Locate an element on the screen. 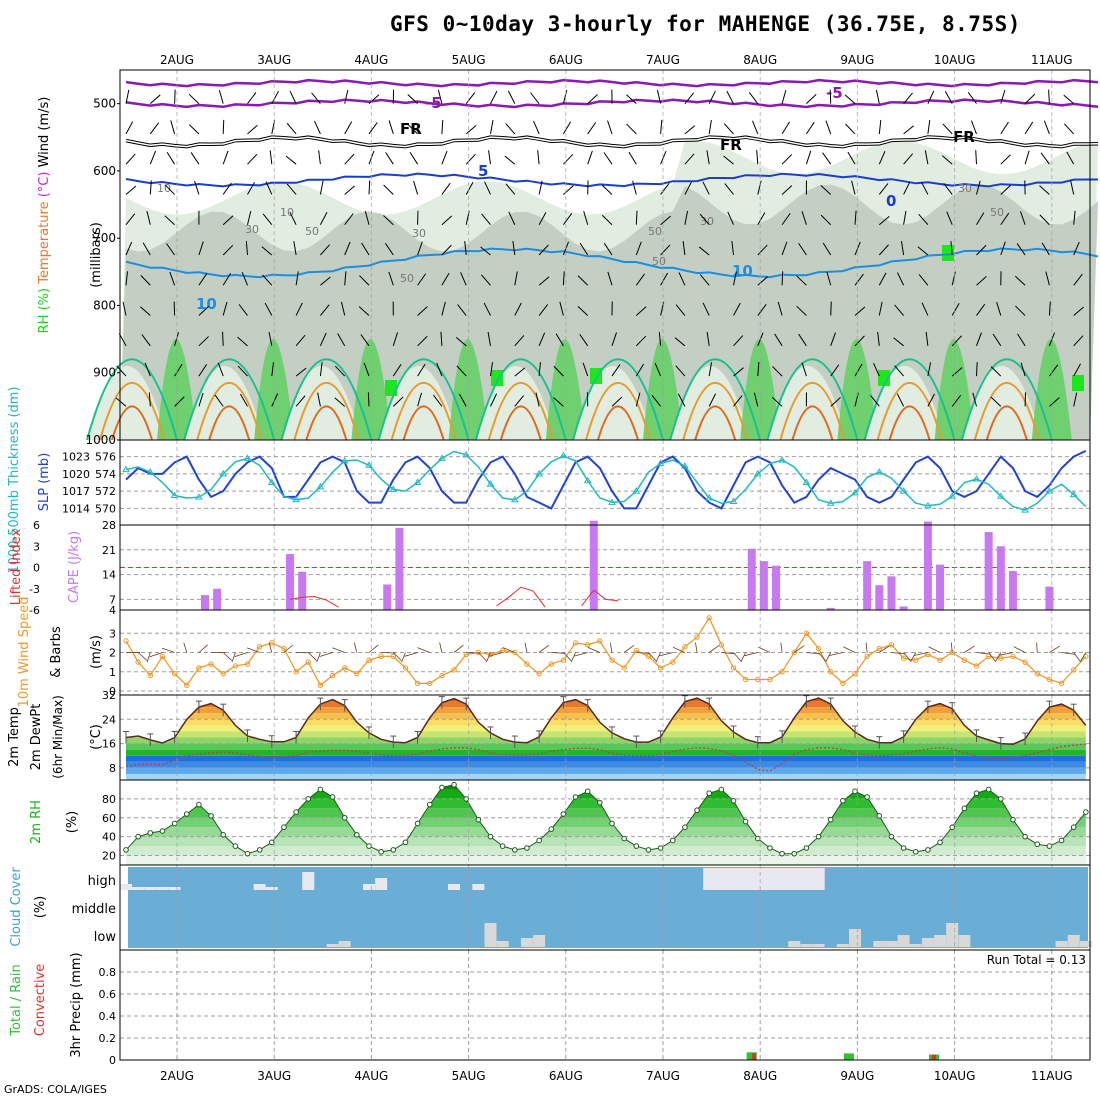  pressure-tick-label: 700 is located at coordinates (104, 238).